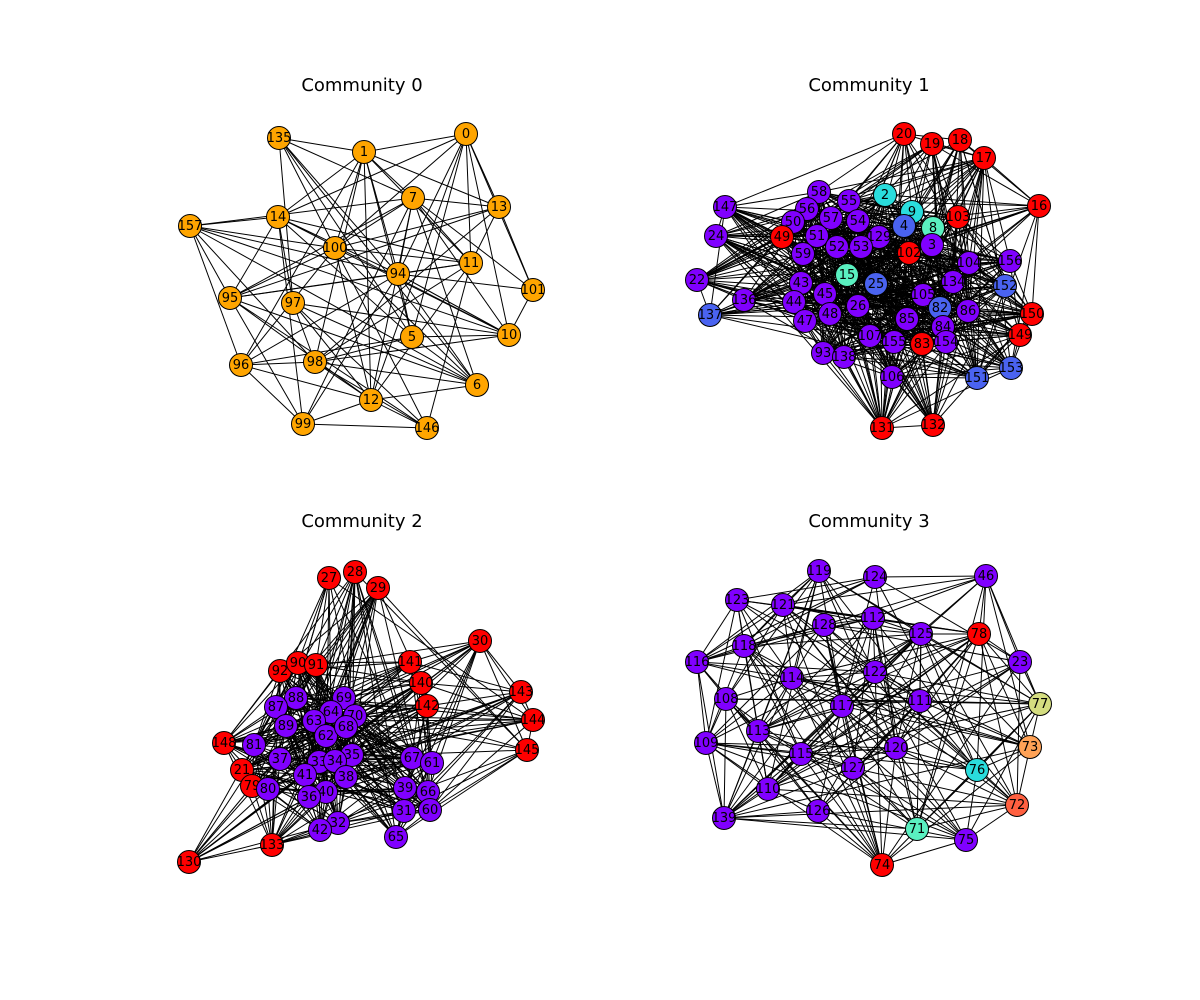  What do you see at coordinates (744, 300) in the screenshot?
I see `node-136: 136` at bounding box center [744, 300].